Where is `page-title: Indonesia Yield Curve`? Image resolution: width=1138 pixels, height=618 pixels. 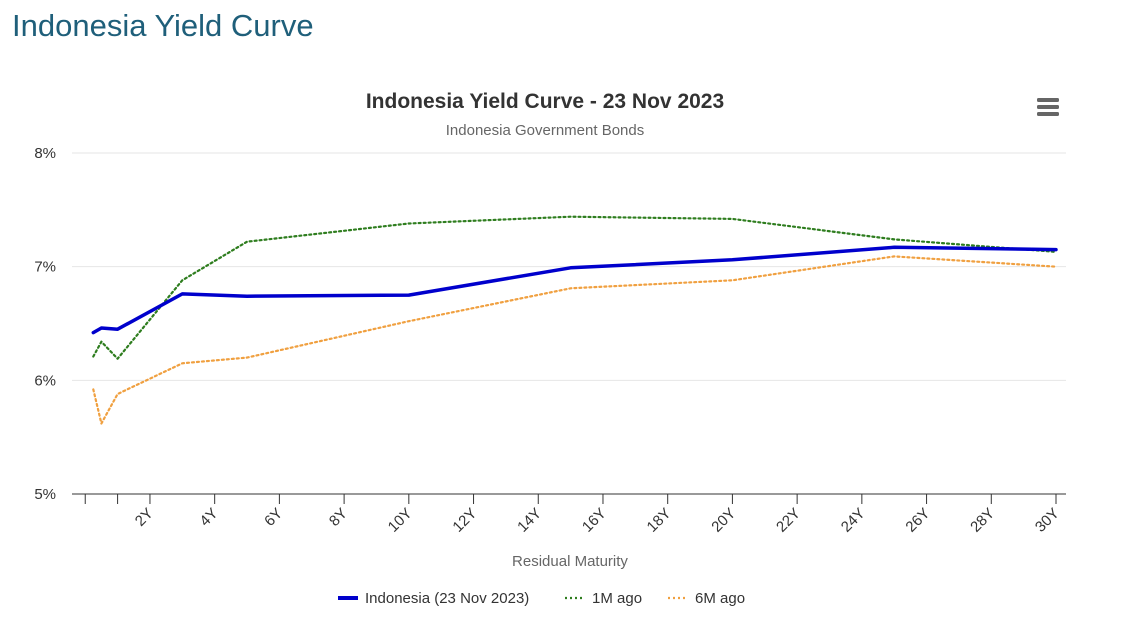 page-title: Indonesia Yield Curve is located at coordinates (163, 25).